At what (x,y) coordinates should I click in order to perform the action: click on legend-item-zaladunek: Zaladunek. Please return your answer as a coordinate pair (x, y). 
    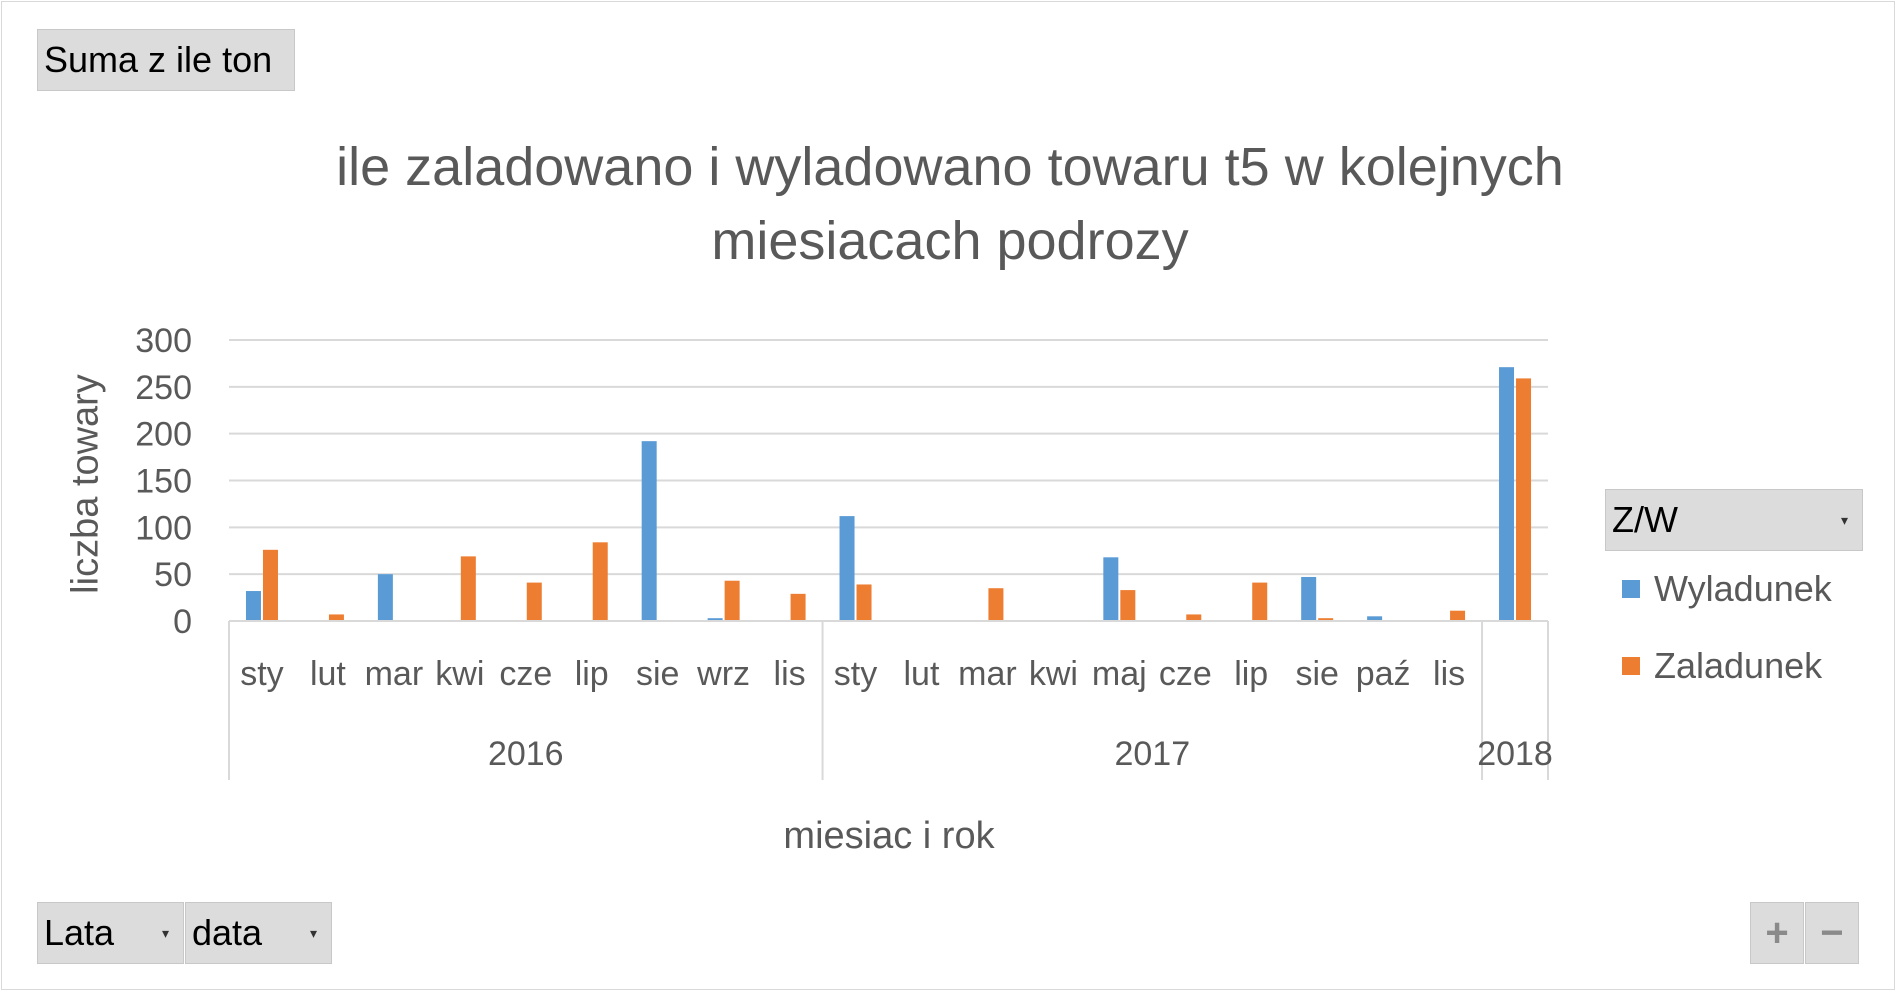
    Looking at the image, I should click on (1722, 666).